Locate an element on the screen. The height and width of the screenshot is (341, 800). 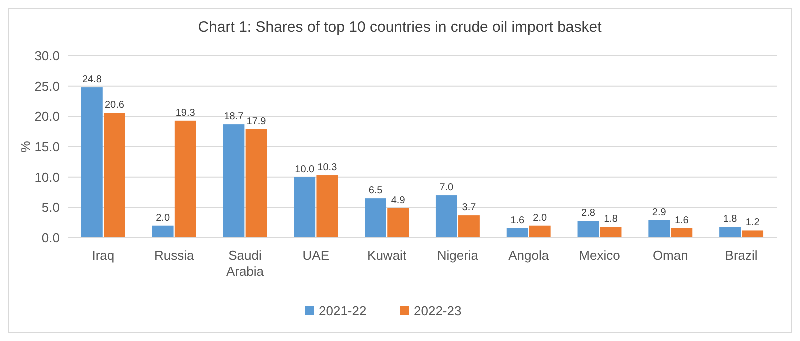
chart-title: Chart 1: Shares of top 10 countries in crude oil import basket is located at coordinates (400, 27).